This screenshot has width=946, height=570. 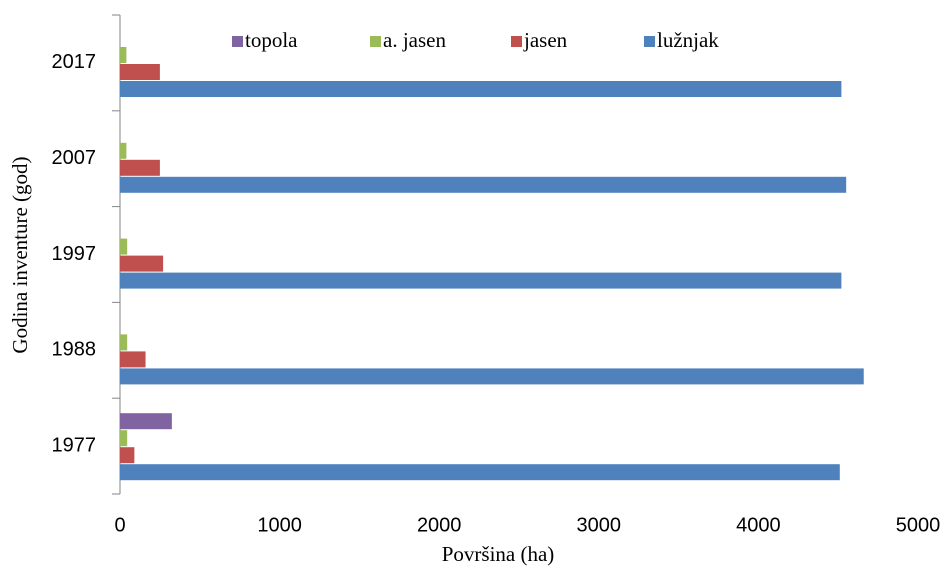 I want to click on legend-label: a. jasen, so click(x=414, y=40).